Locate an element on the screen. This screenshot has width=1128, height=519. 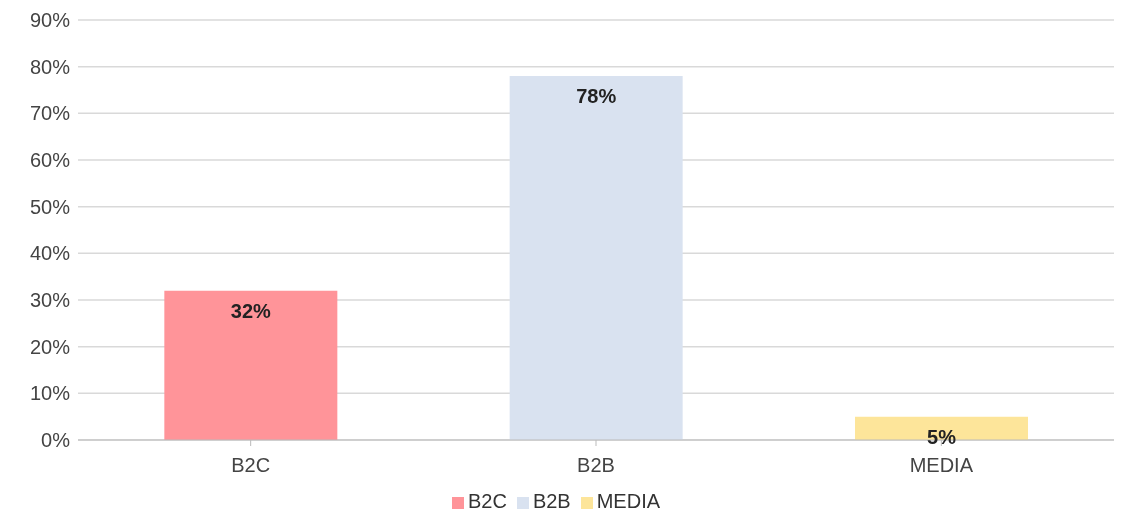
y-tick-label: 10% is located at coordinates (50, 393).